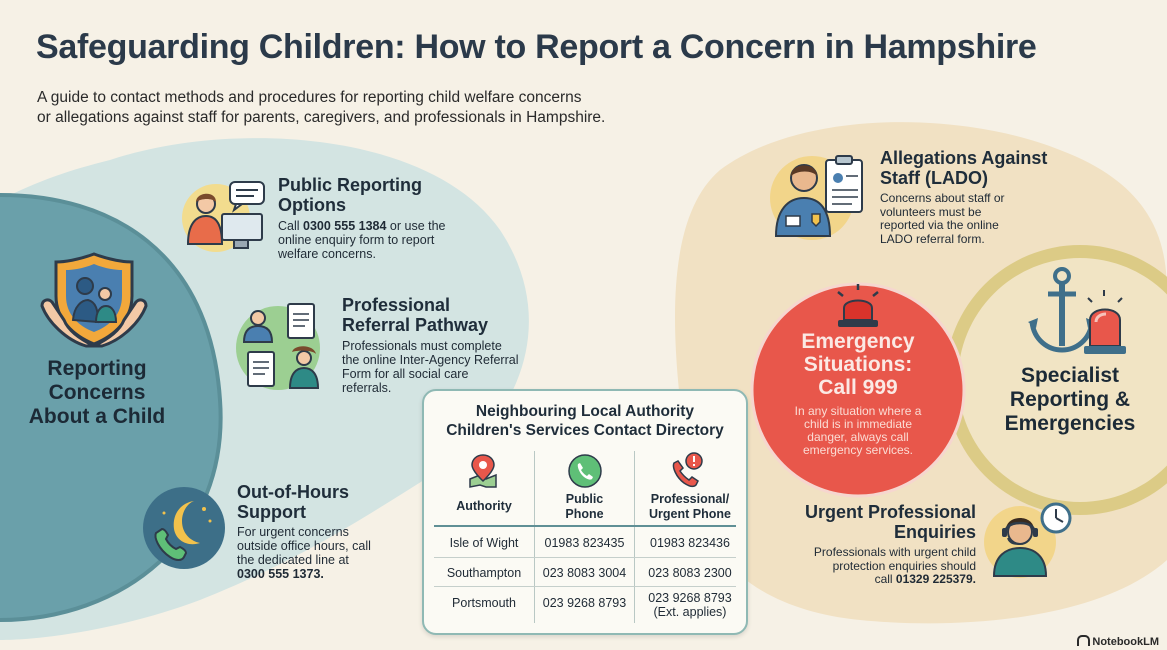 This screenshot has height=650, width=1167. Describe the element at coordinates (934, 532) in the screenshot. I see `title-line: Enquiries` at that location.